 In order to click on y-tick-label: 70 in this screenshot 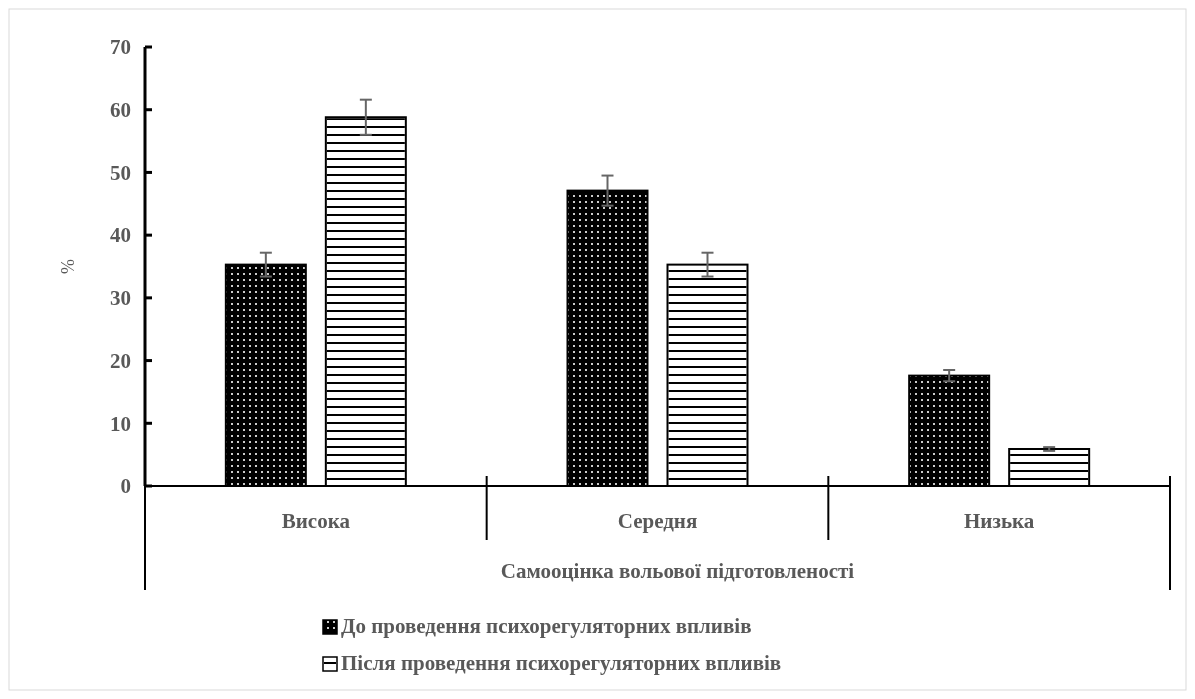, I will do `click(120, 47)`.